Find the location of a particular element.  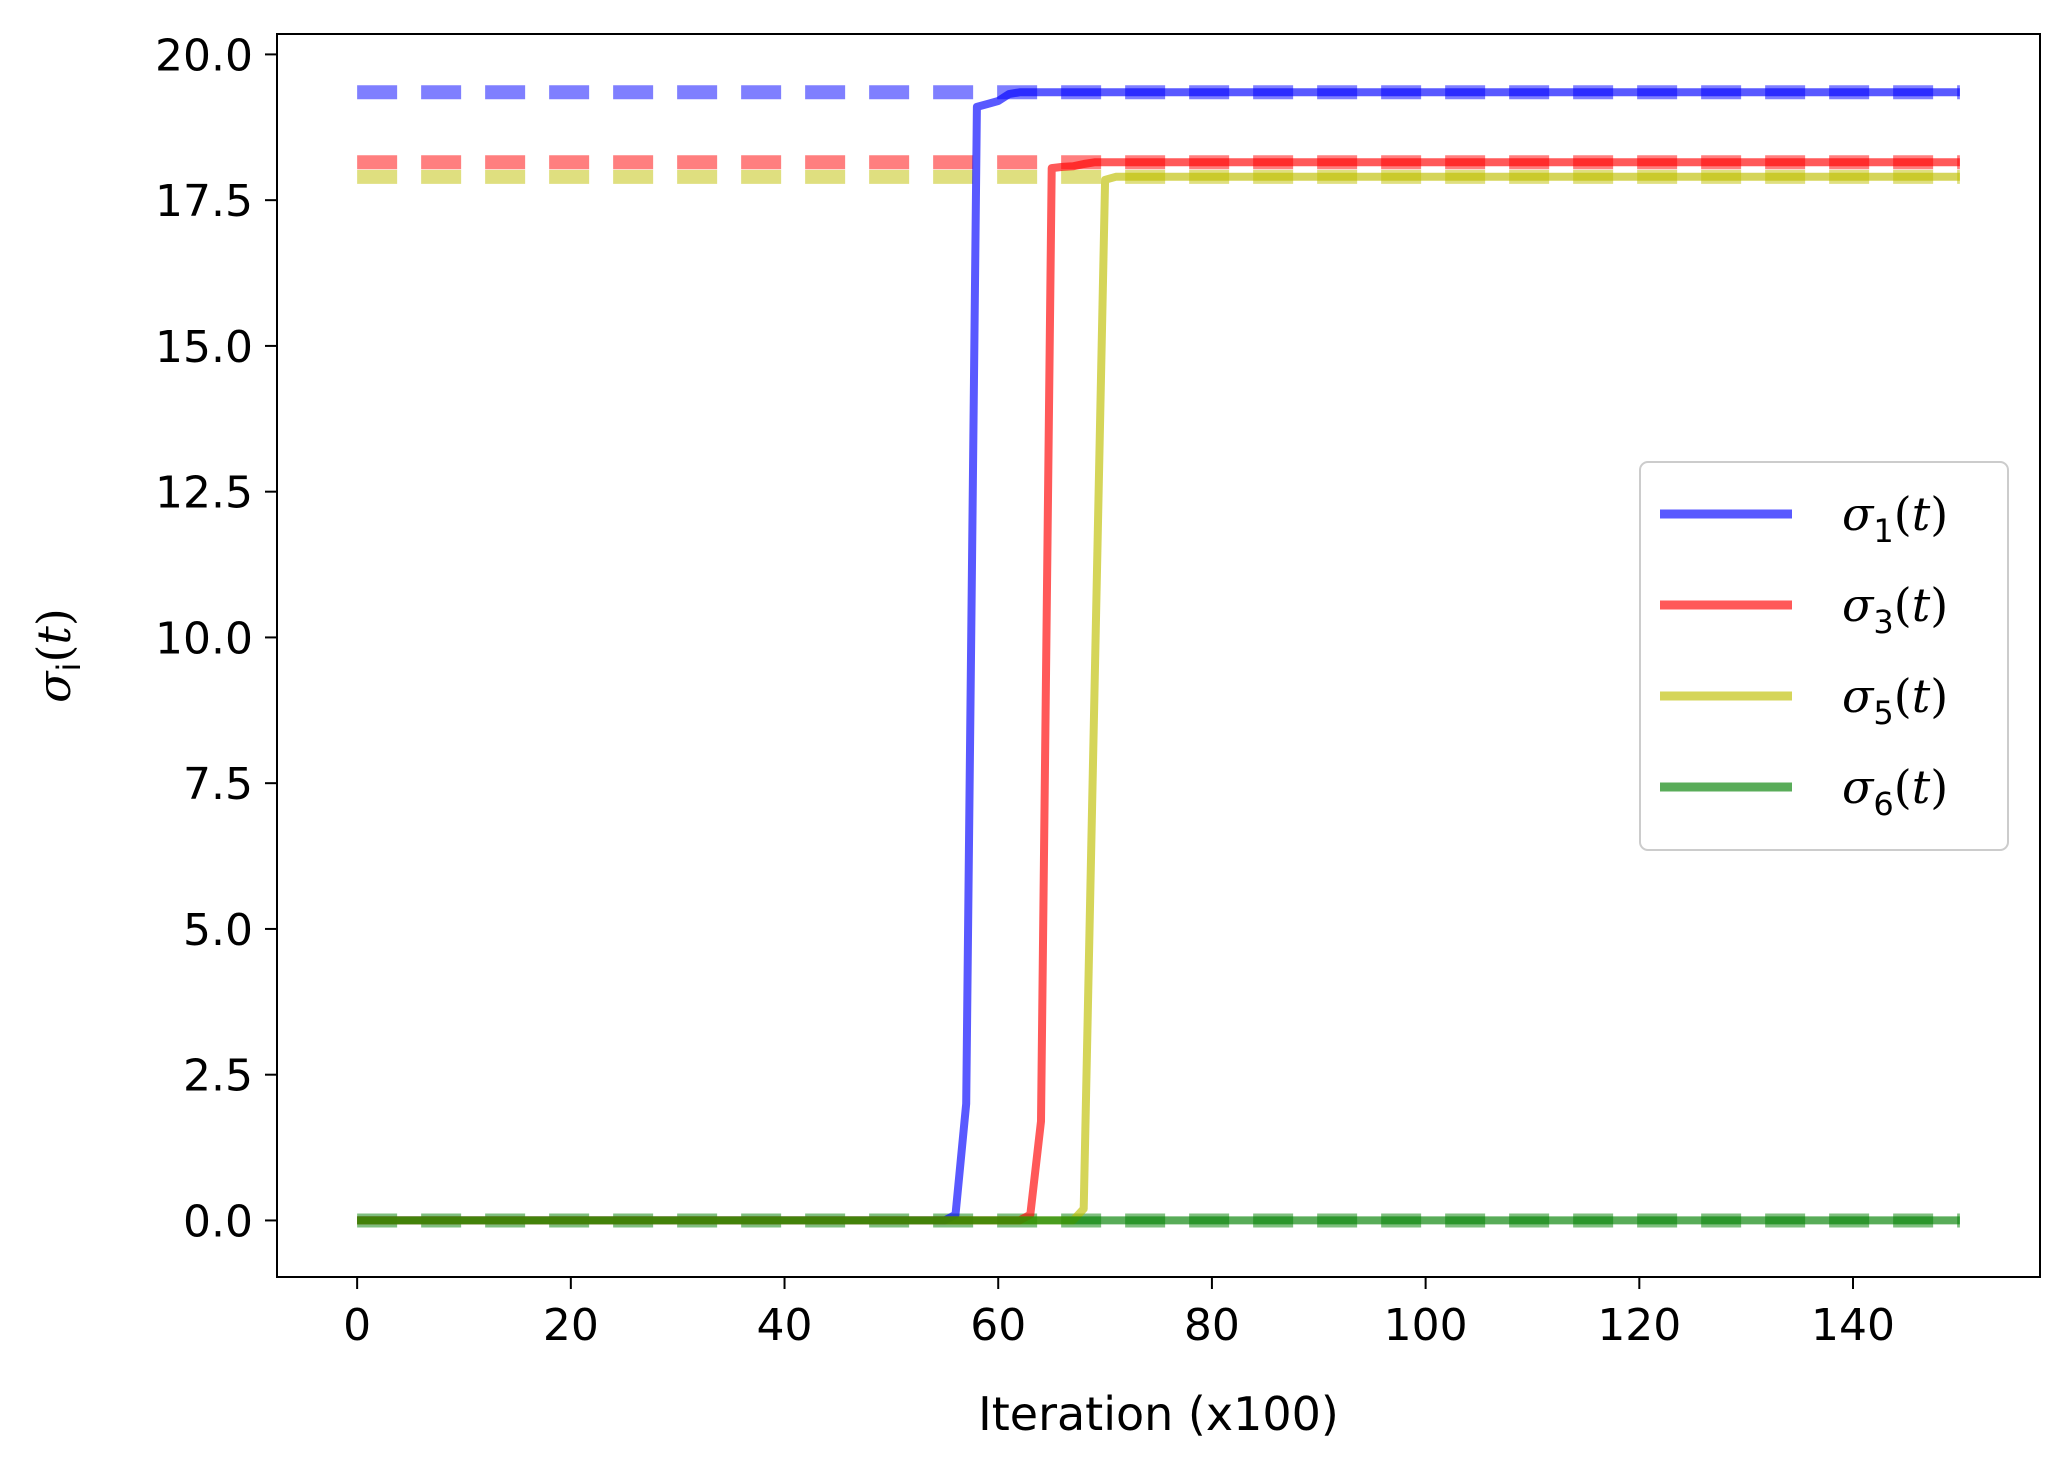

x-tick-label: 80 is located at coordinates (1212, 1325).